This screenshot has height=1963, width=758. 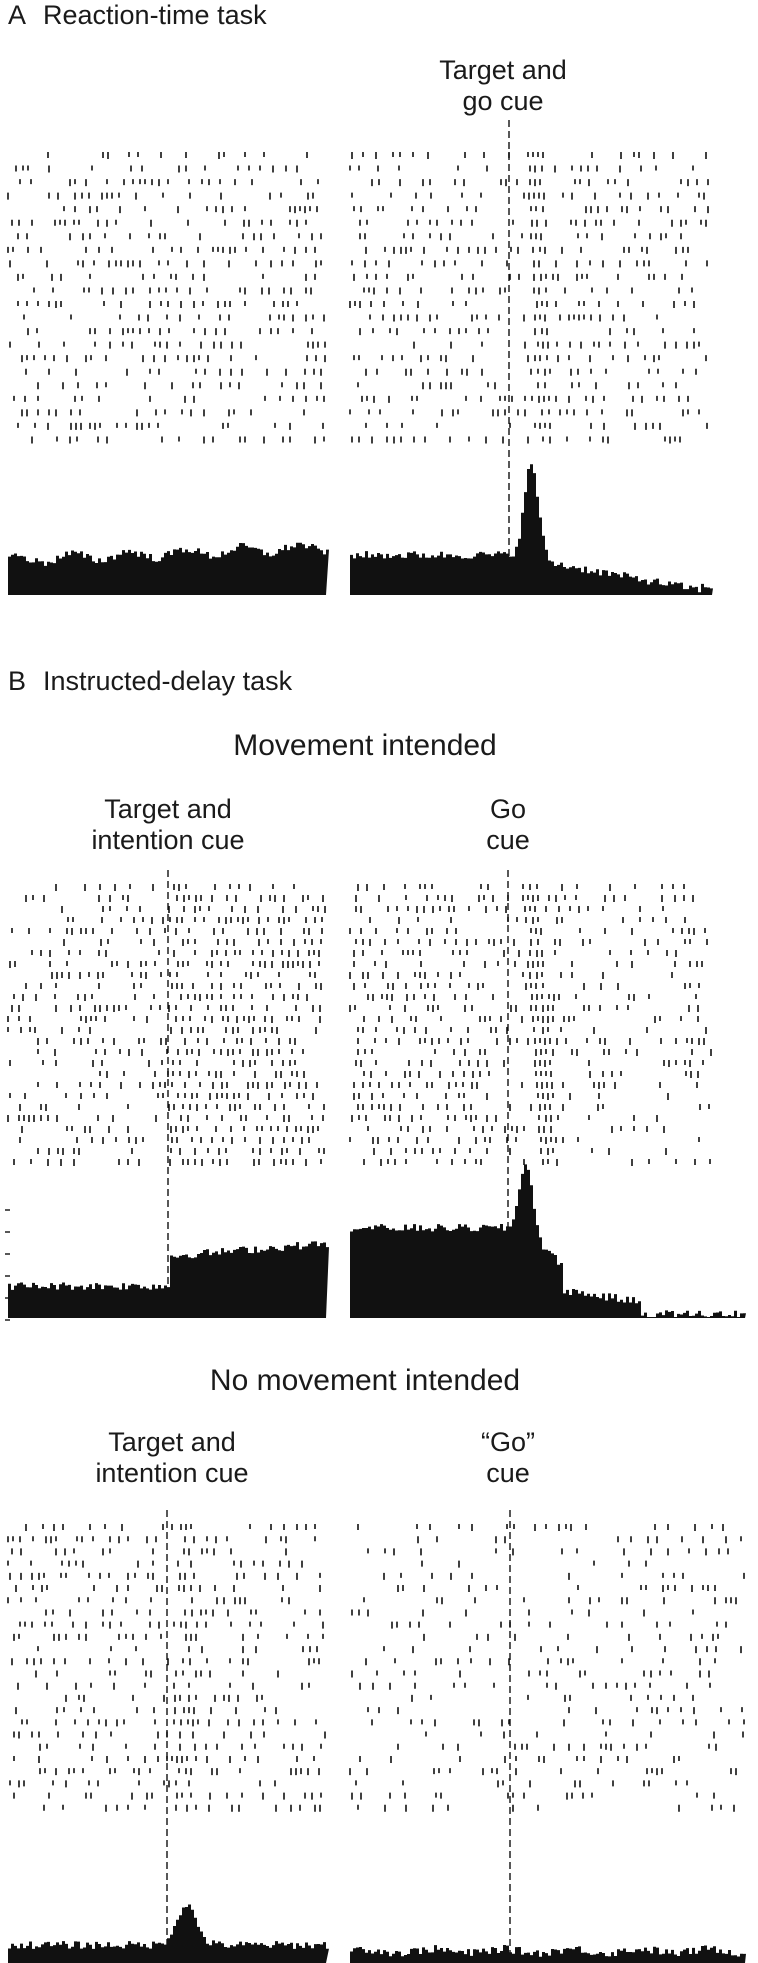 What do you see at coordinates (168, 1279) in the screenshot?
I see `b-move-left-histogram` at bounding box center [168, 1279].